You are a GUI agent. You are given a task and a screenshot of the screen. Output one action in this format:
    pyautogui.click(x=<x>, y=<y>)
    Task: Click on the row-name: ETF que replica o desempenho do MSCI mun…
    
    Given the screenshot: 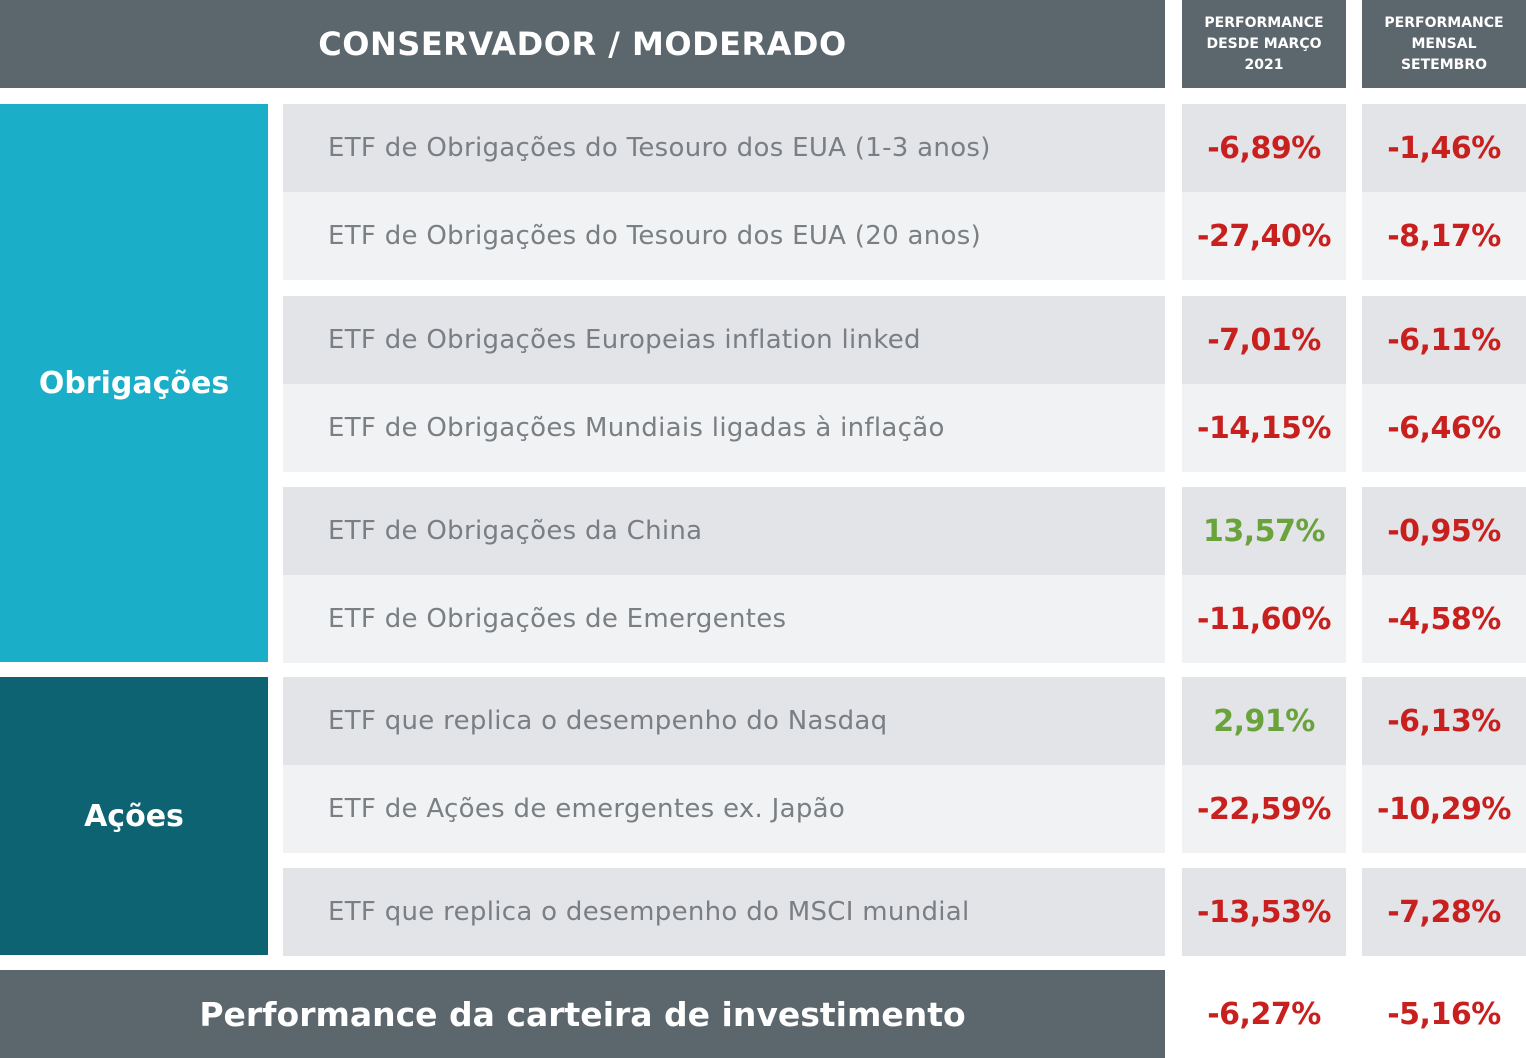 What is the action you would take?
    pyautogui.click(x=724, y=912)
    